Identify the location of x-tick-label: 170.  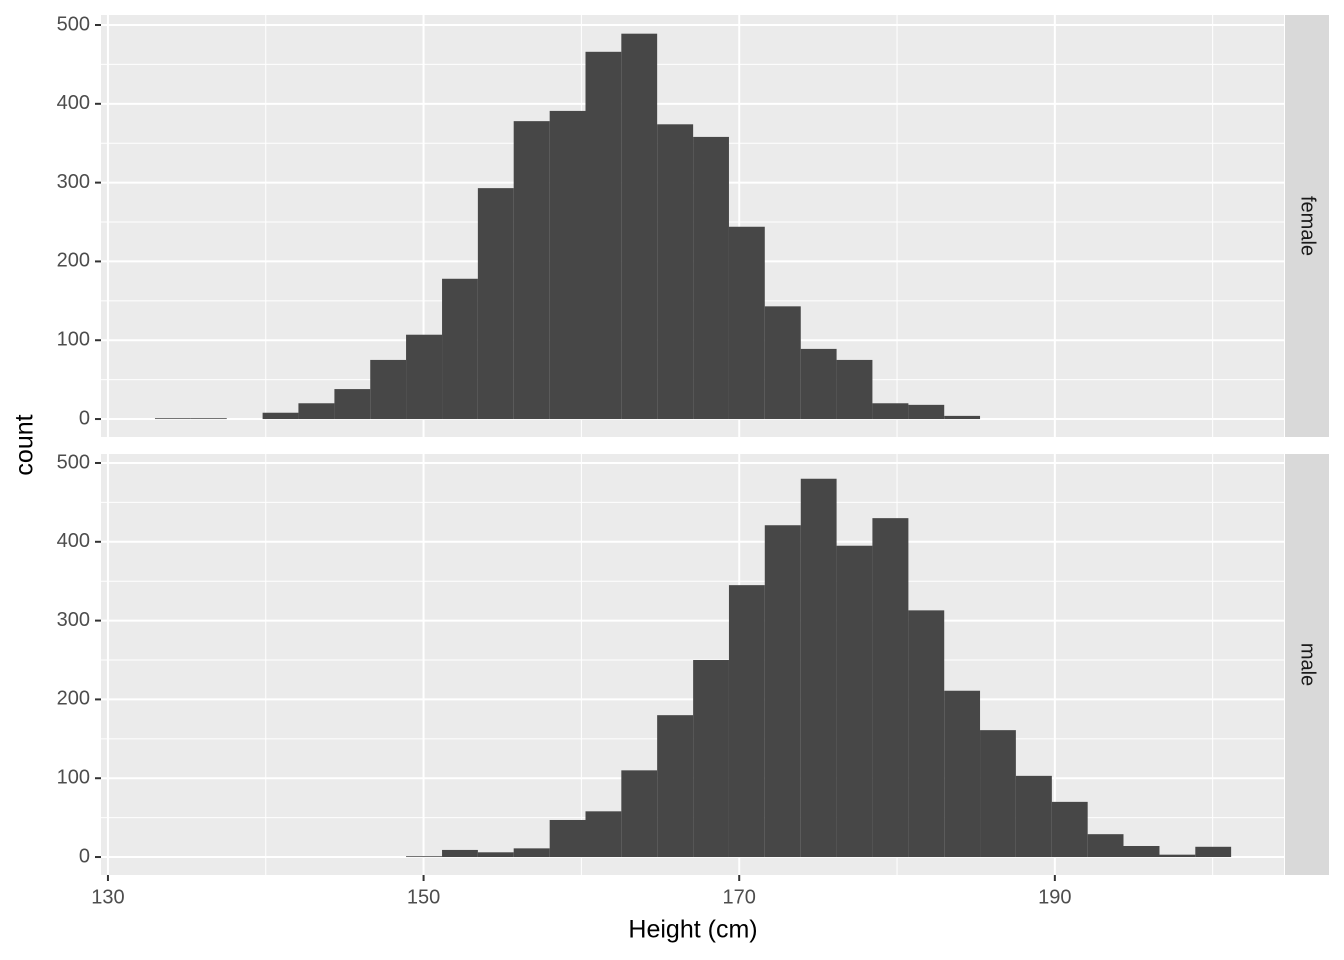
(739, 897).